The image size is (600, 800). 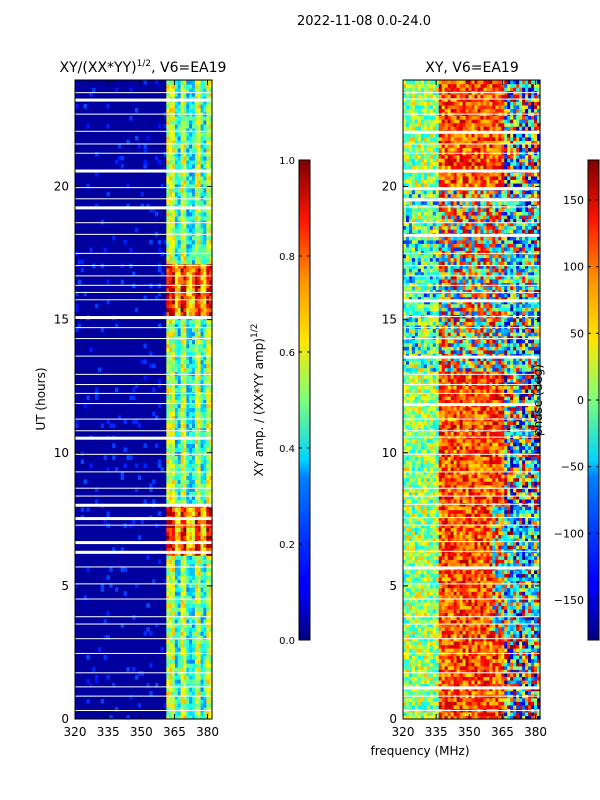 What do you see at coordinates (364, 21) in the screenshot?
I see `figure-suptitle: 2022-11-08 0.0-24.0` at bounding box center [364, 21].